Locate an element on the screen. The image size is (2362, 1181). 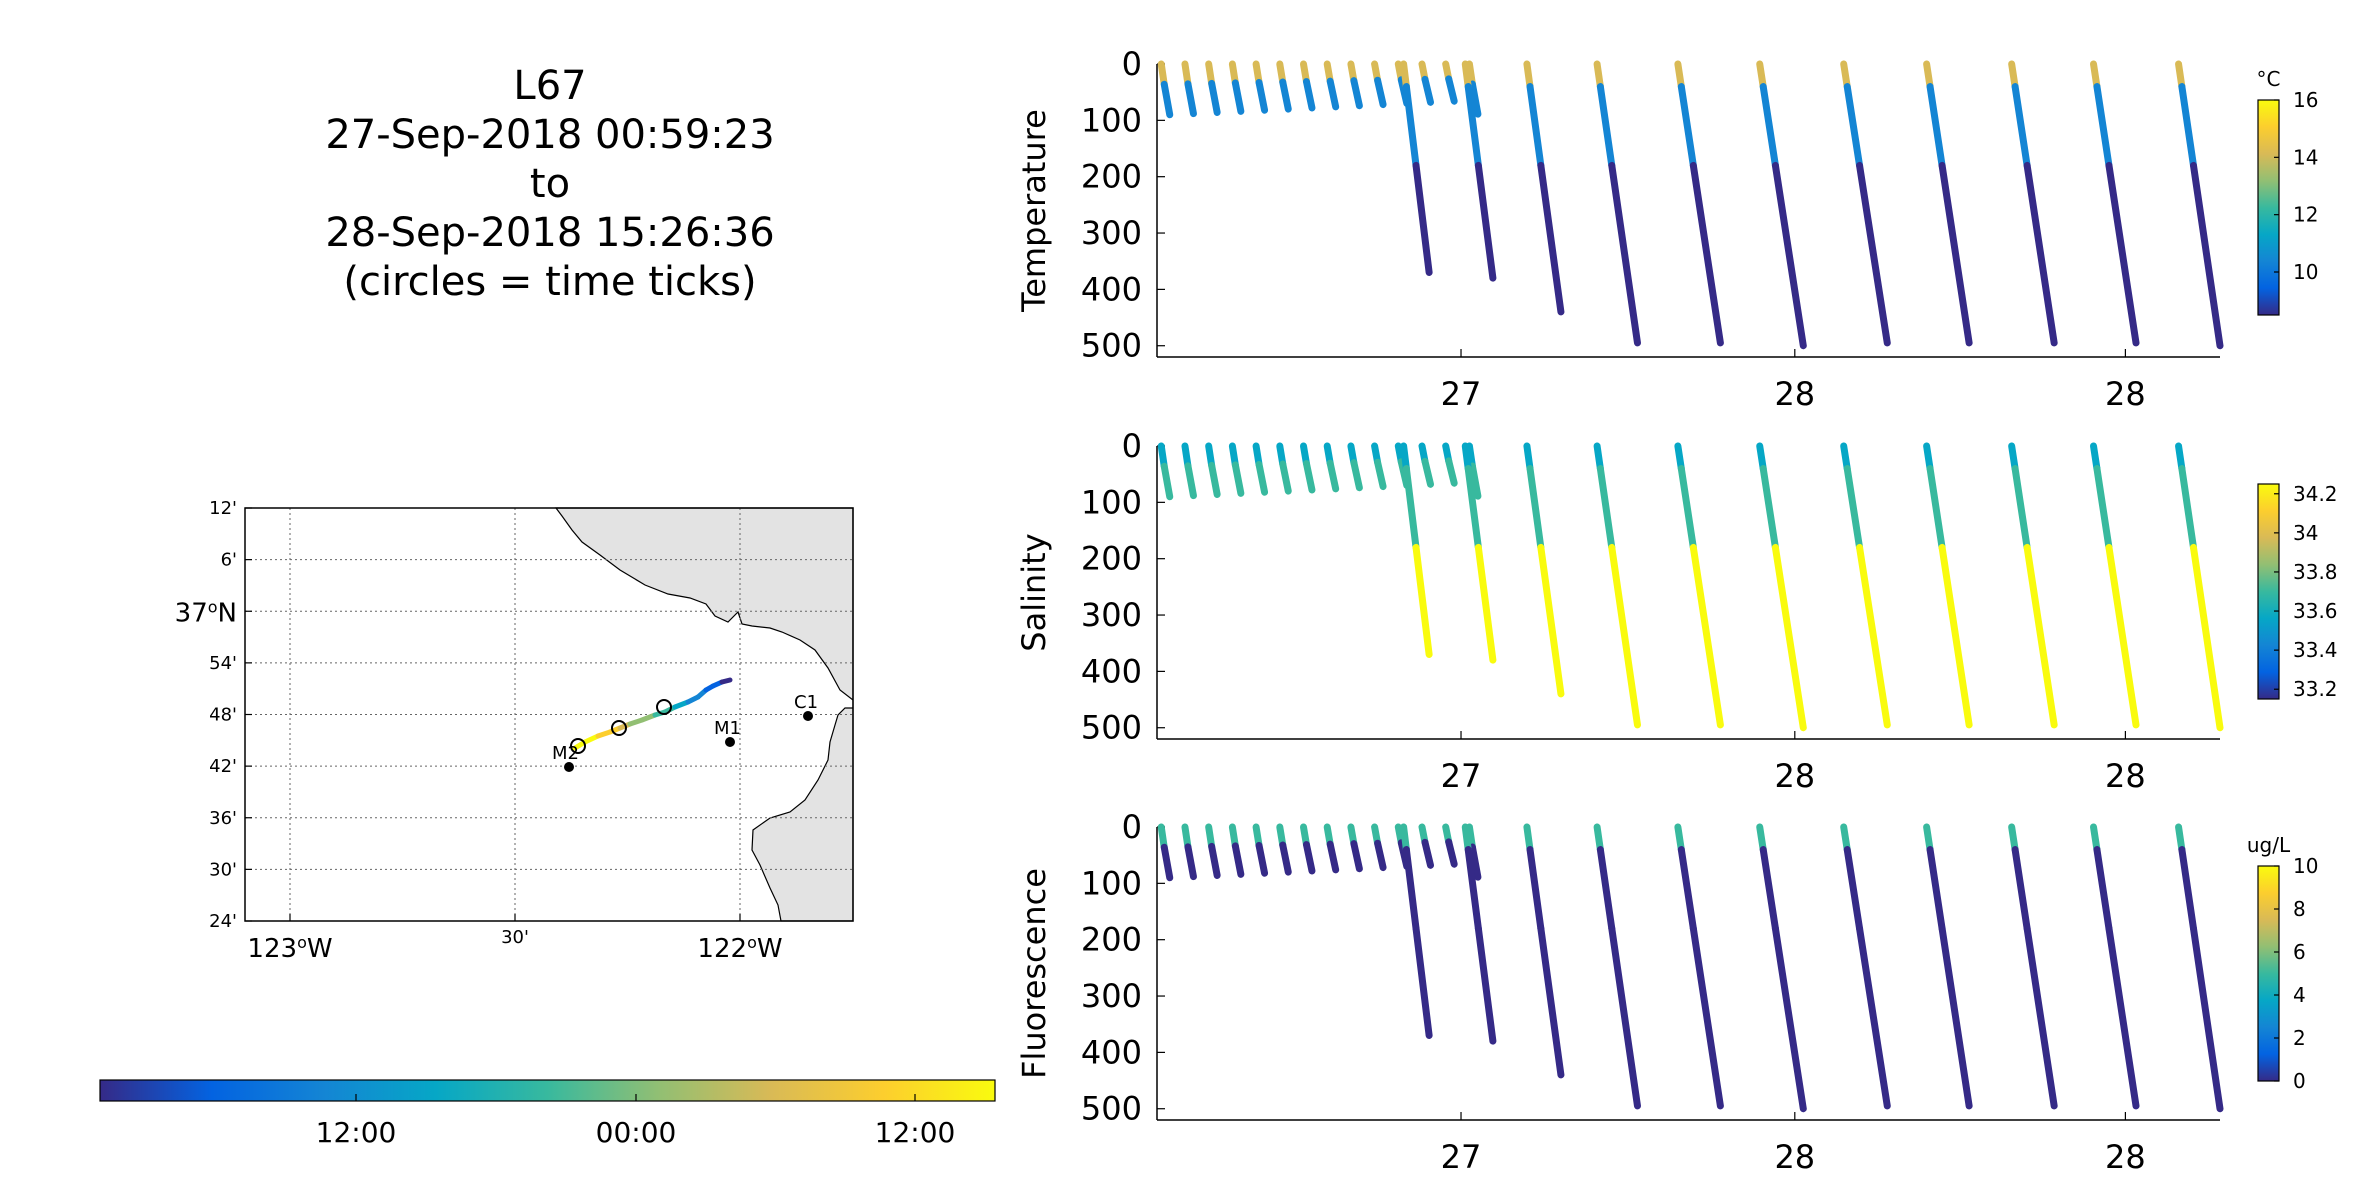
map-lat-tick-label: 36' is located at coordinates (223, 818).